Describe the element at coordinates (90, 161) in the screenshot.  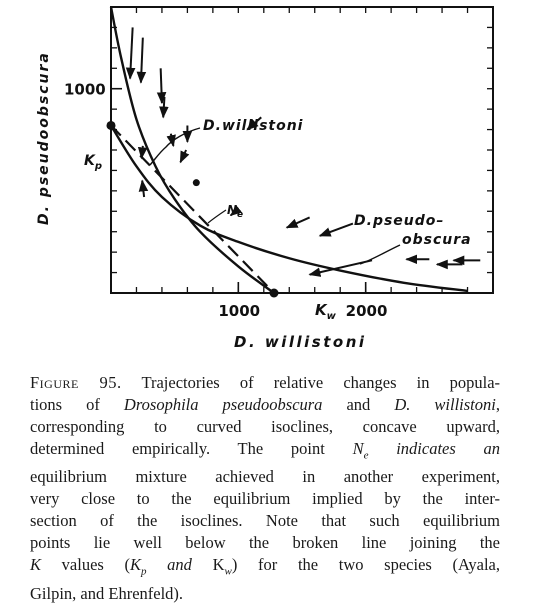
I see `k-p-letter: K` at that location.